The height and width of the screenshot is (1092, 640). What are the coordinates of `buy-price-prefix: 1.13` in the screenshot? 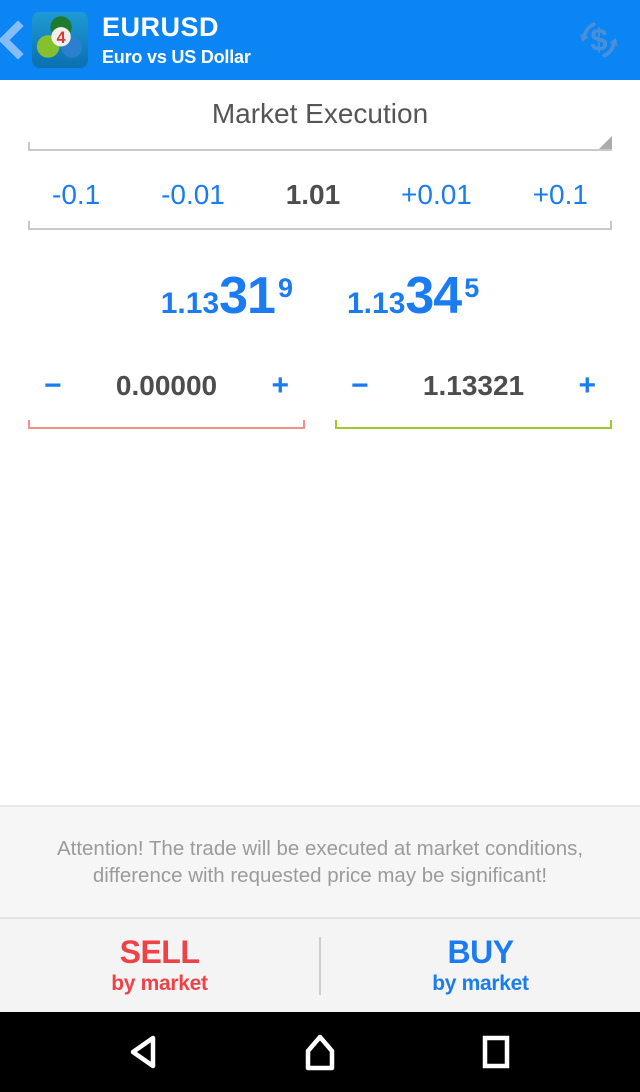 It's located at (376, 303).